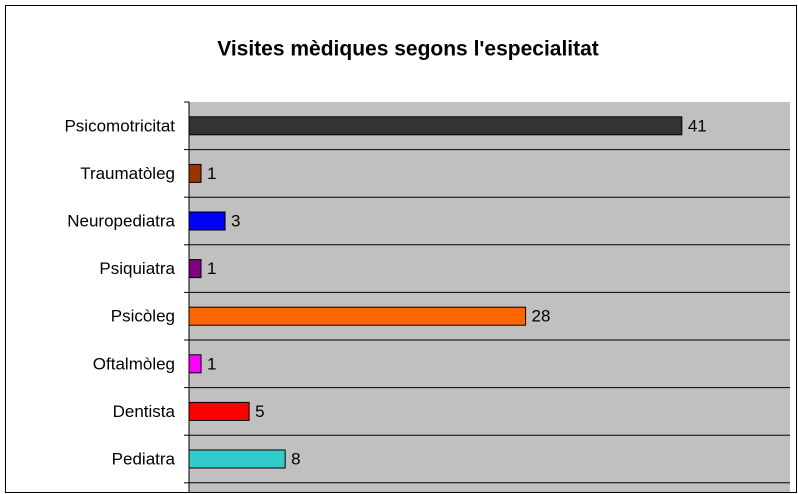 The width and height of the screenshot is (798, 494). Describe the element at coordinates (143, 316) in the screenshot. I see `y-tick-label: Psicòleg` at that location.